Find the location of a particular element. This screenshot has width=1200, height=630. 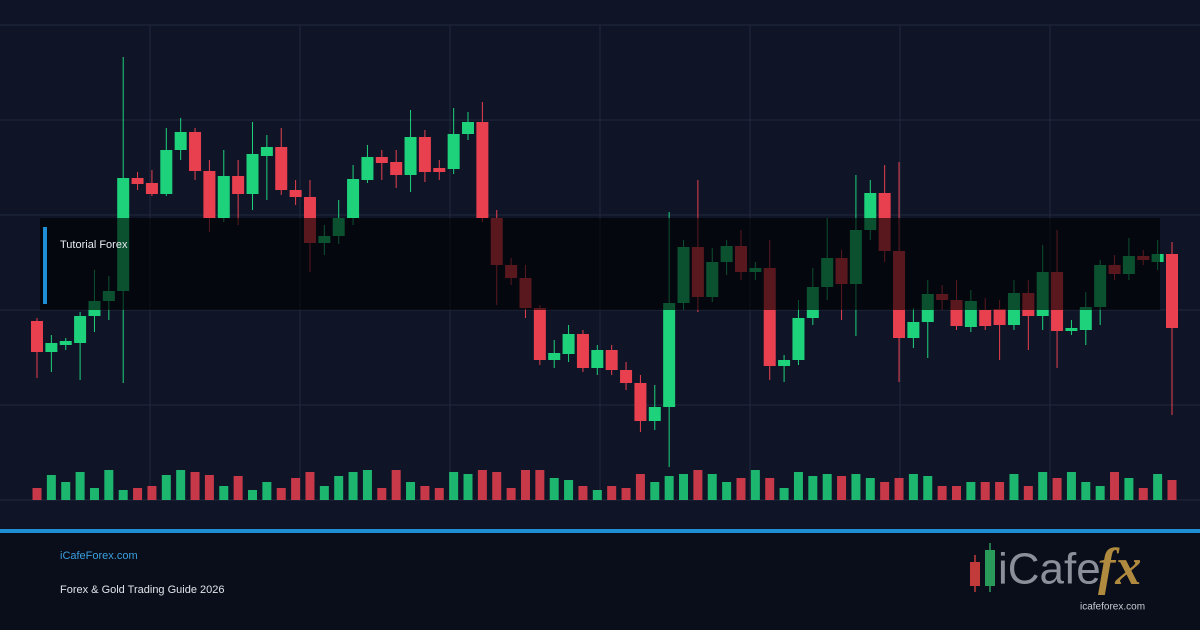

logo: iCafe fx icafeforex.com is located at coordinates (1057, 576).